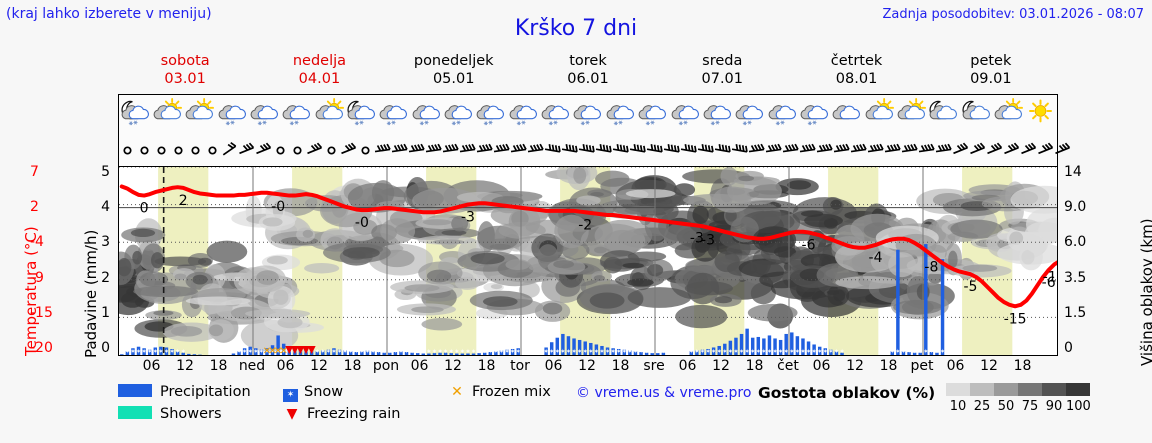 This screenshot has width=1152, height=443. What do you see at coordinates (290, 395) in the screenshot?
I see `snow-marker-icon: ✶` at bounding box center [290, 395].